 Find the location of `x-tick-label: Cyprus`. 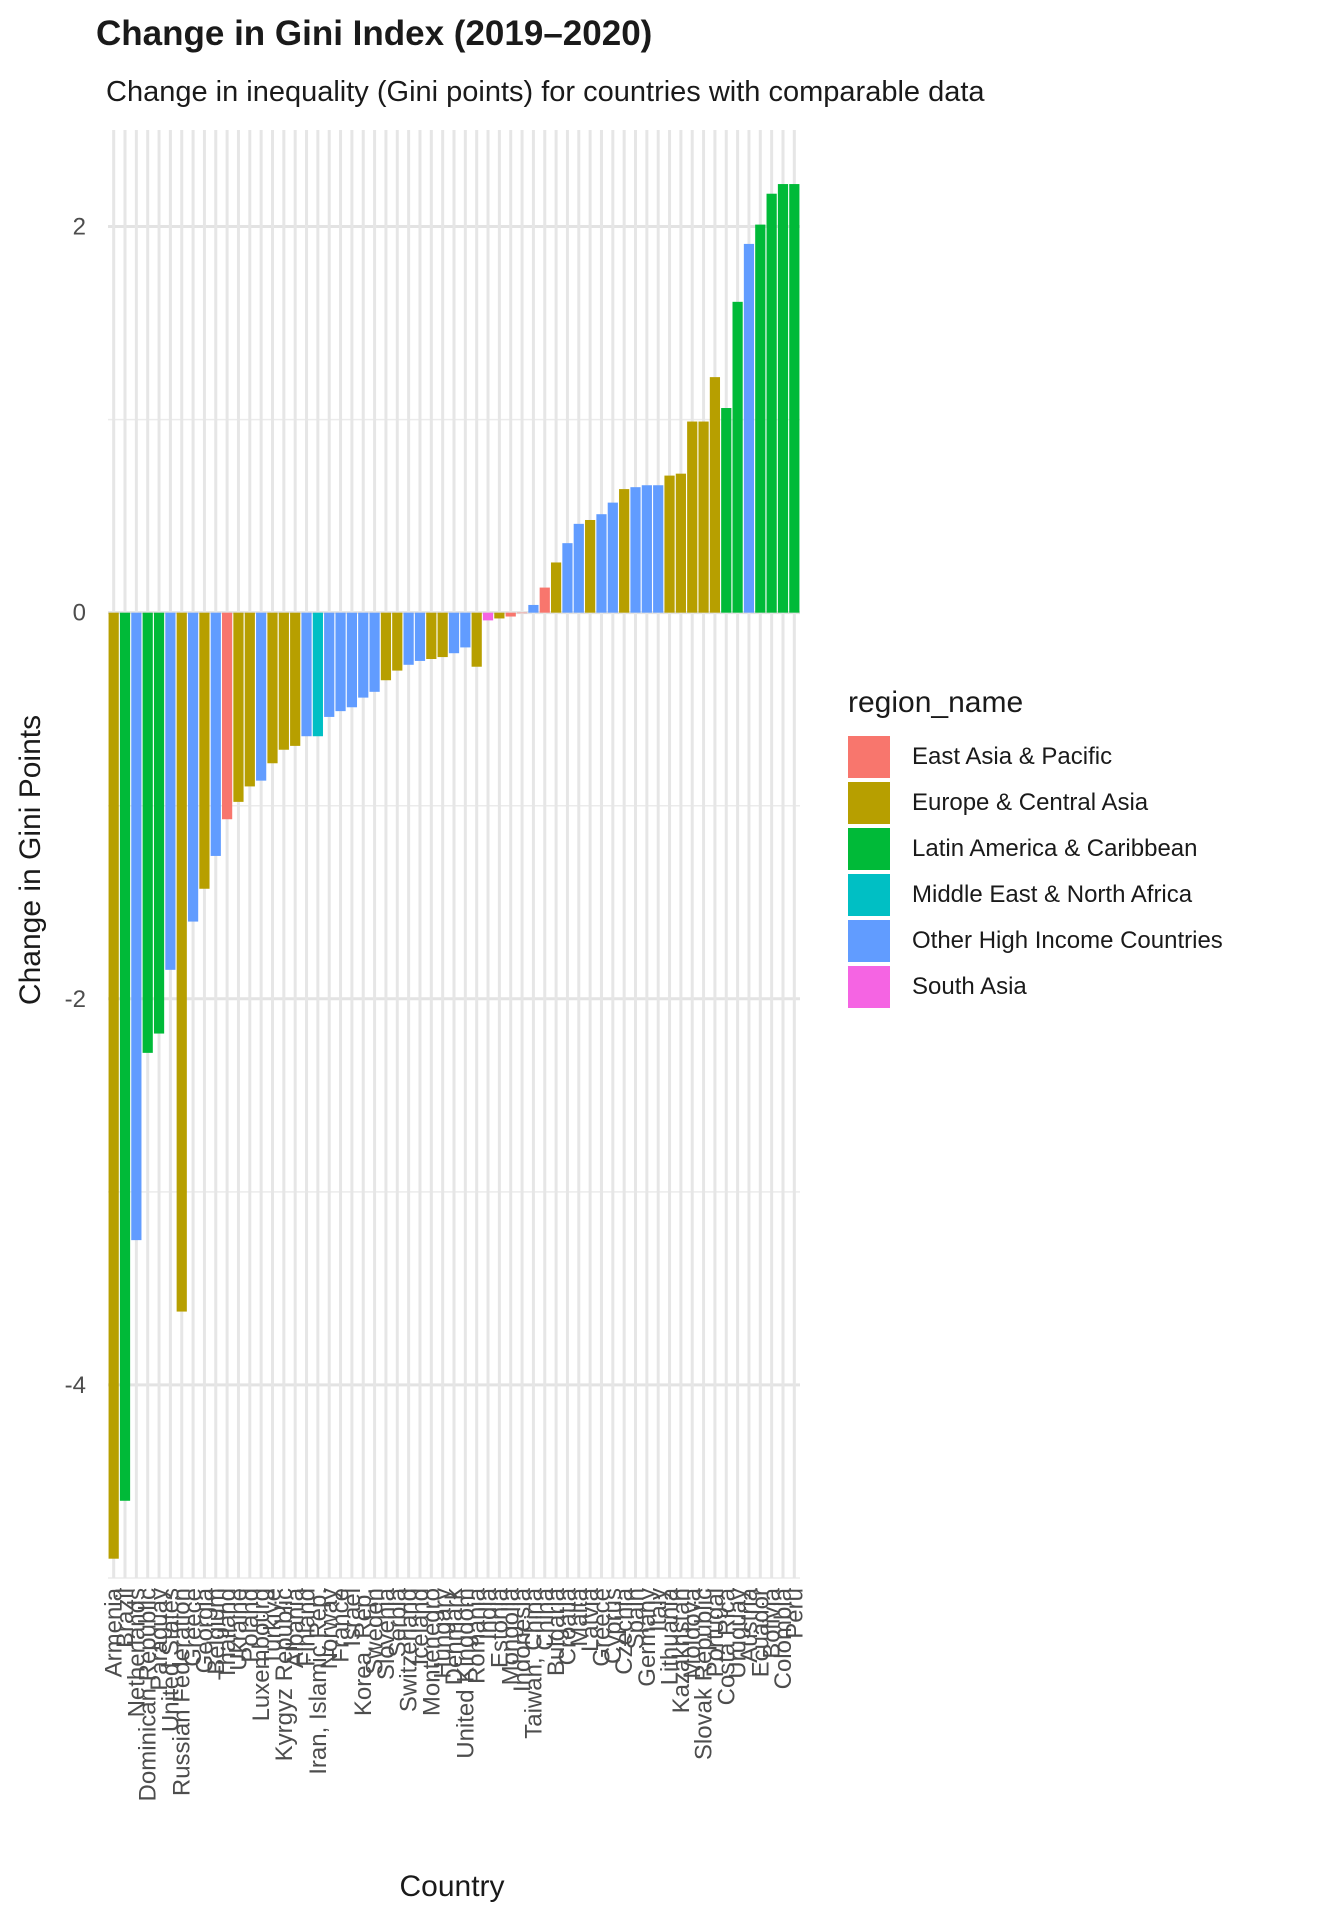

x-tick-label: Cyprus is located at coordinates (613, 1626).